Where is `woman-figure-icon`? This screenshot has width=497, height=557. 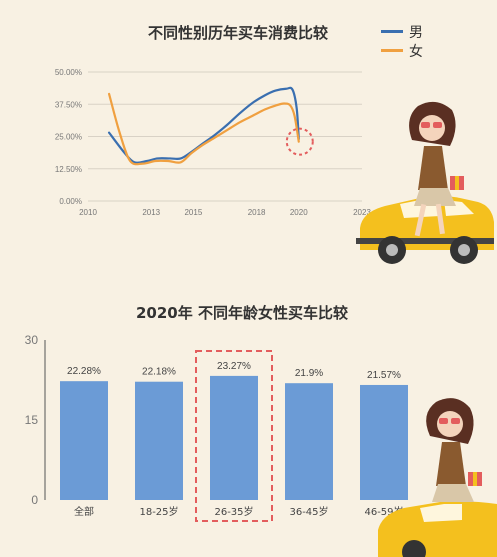 woman-figure-icon is located at coordinates (436, 169).